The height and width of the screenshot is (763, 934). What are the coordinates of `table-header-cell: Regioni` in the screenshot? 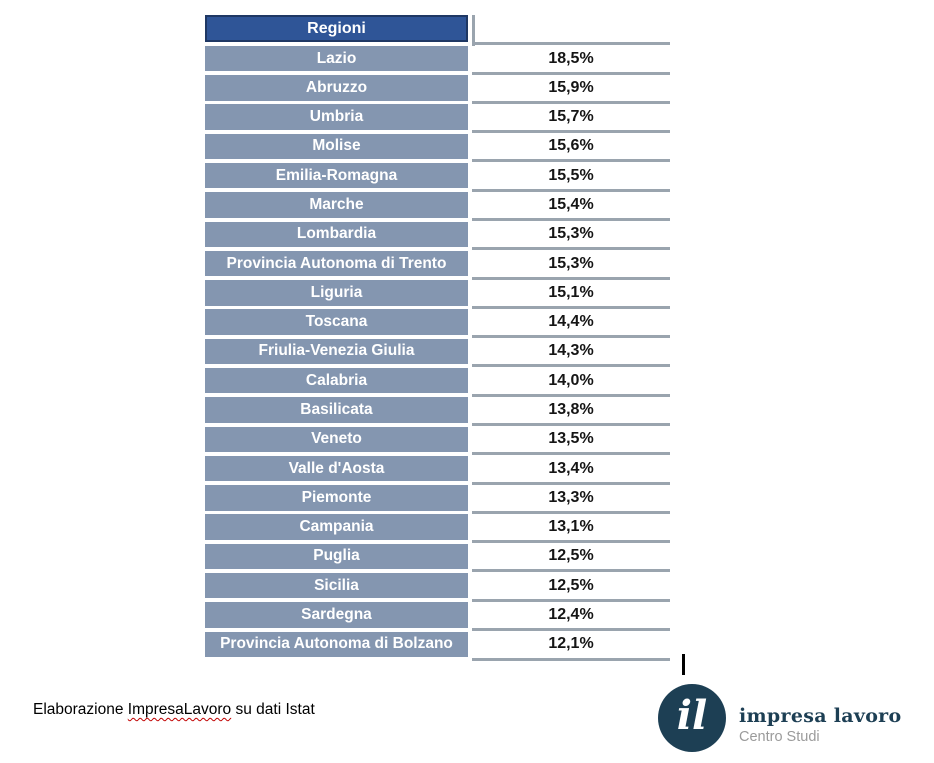 It's located at (336, 28).